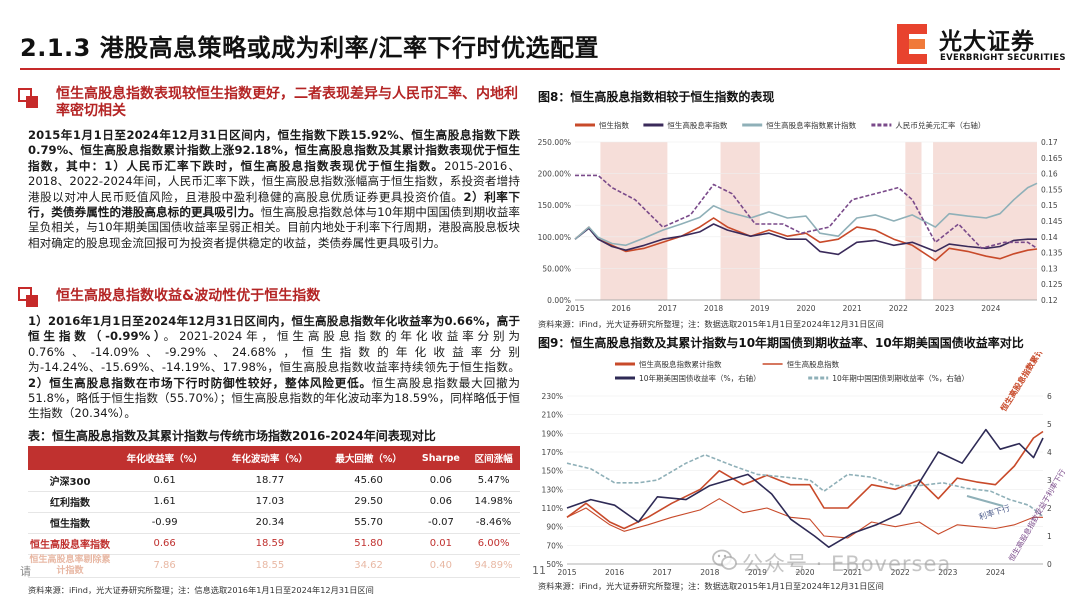 Image resolution: width=1080 pixels, height=608 pixels. I want to click on y2-tick-label: 2, so click(1049, 508).